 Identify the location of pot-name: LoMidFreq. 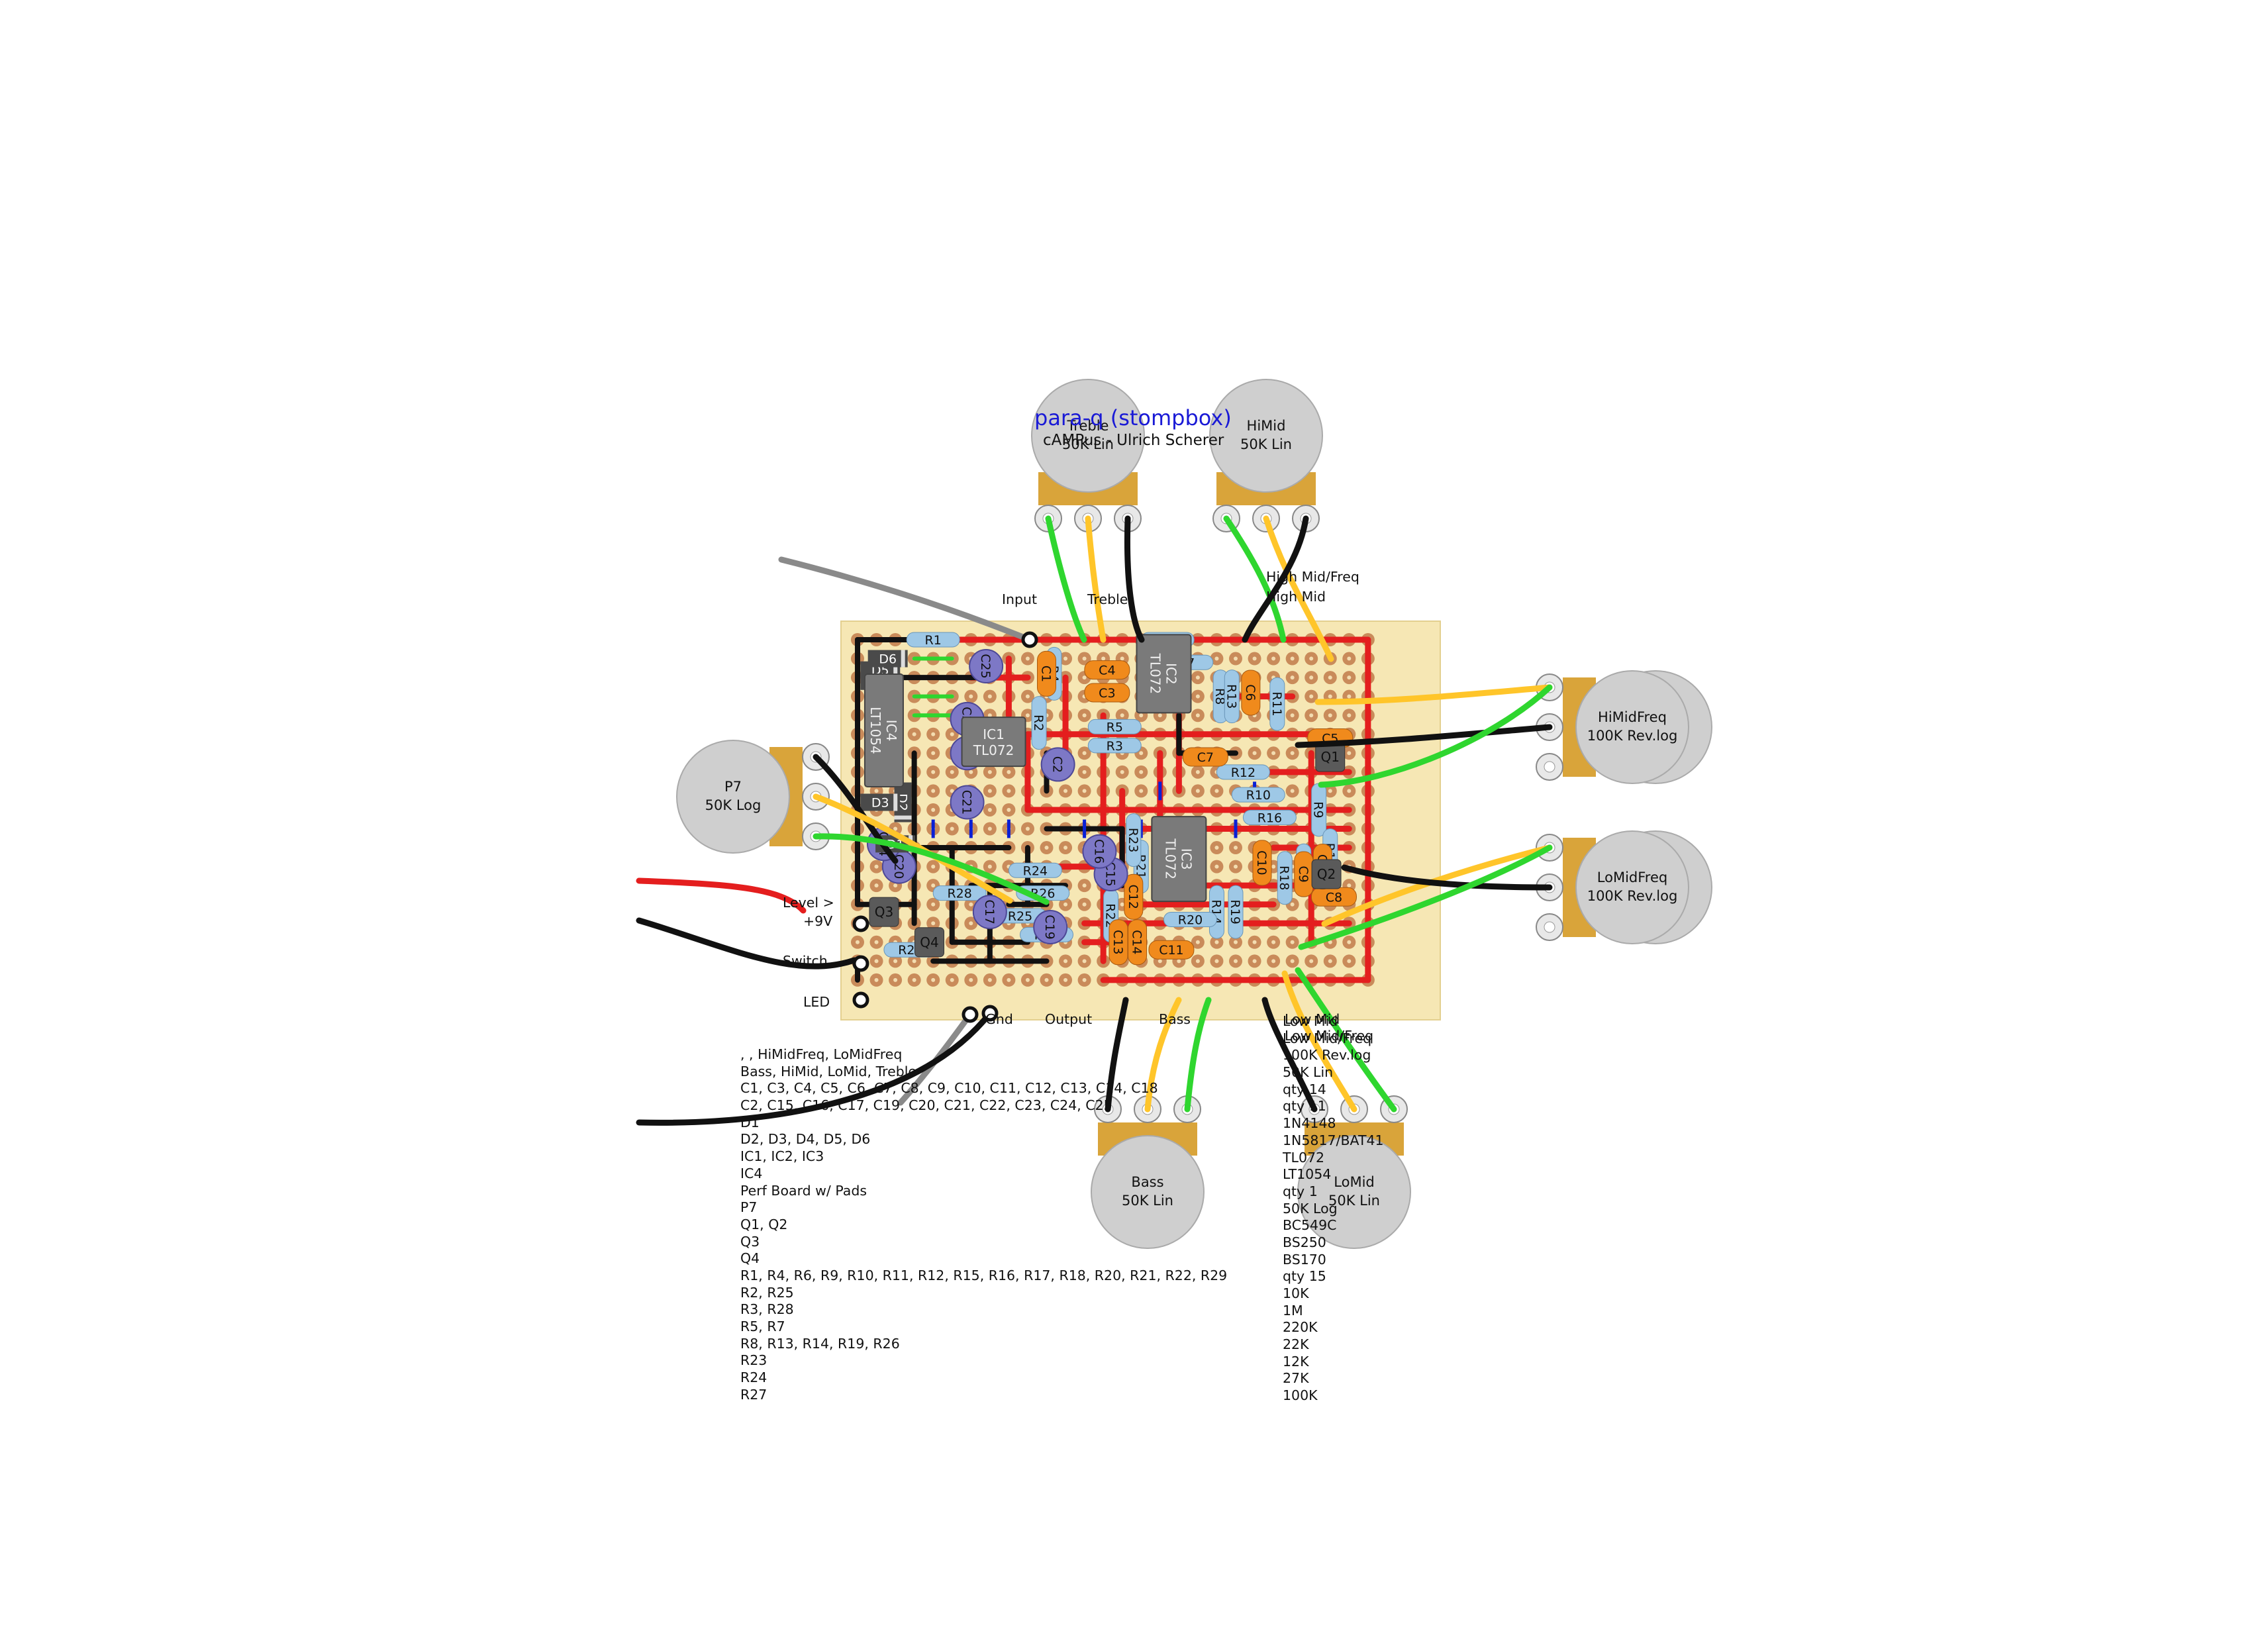
(1632, 878).